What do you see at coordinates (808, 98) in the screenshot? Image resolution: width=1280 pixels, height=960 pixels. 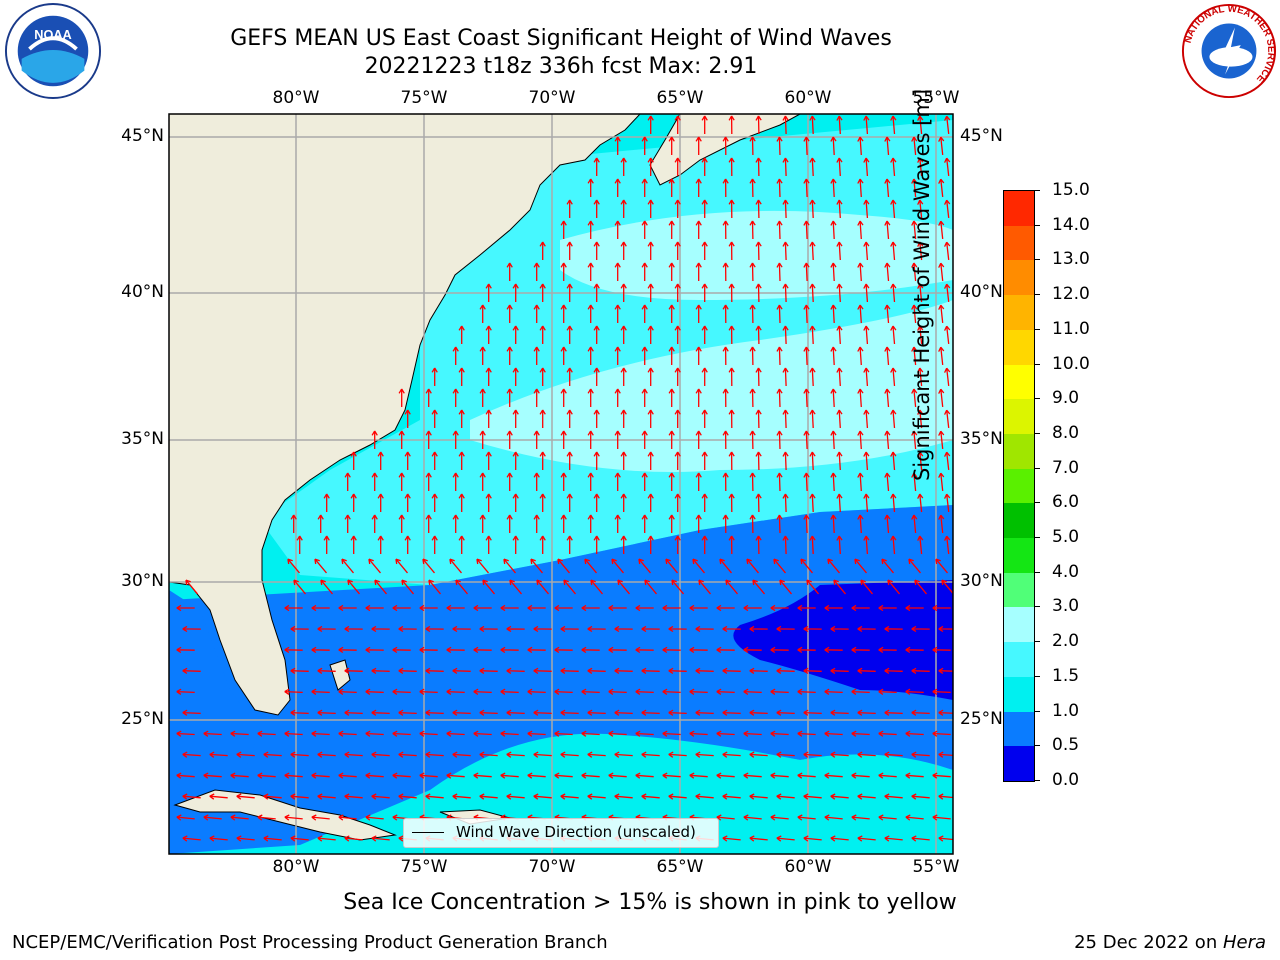 I see `lon-label-top: 60°W` at bounding box center [808, 98].